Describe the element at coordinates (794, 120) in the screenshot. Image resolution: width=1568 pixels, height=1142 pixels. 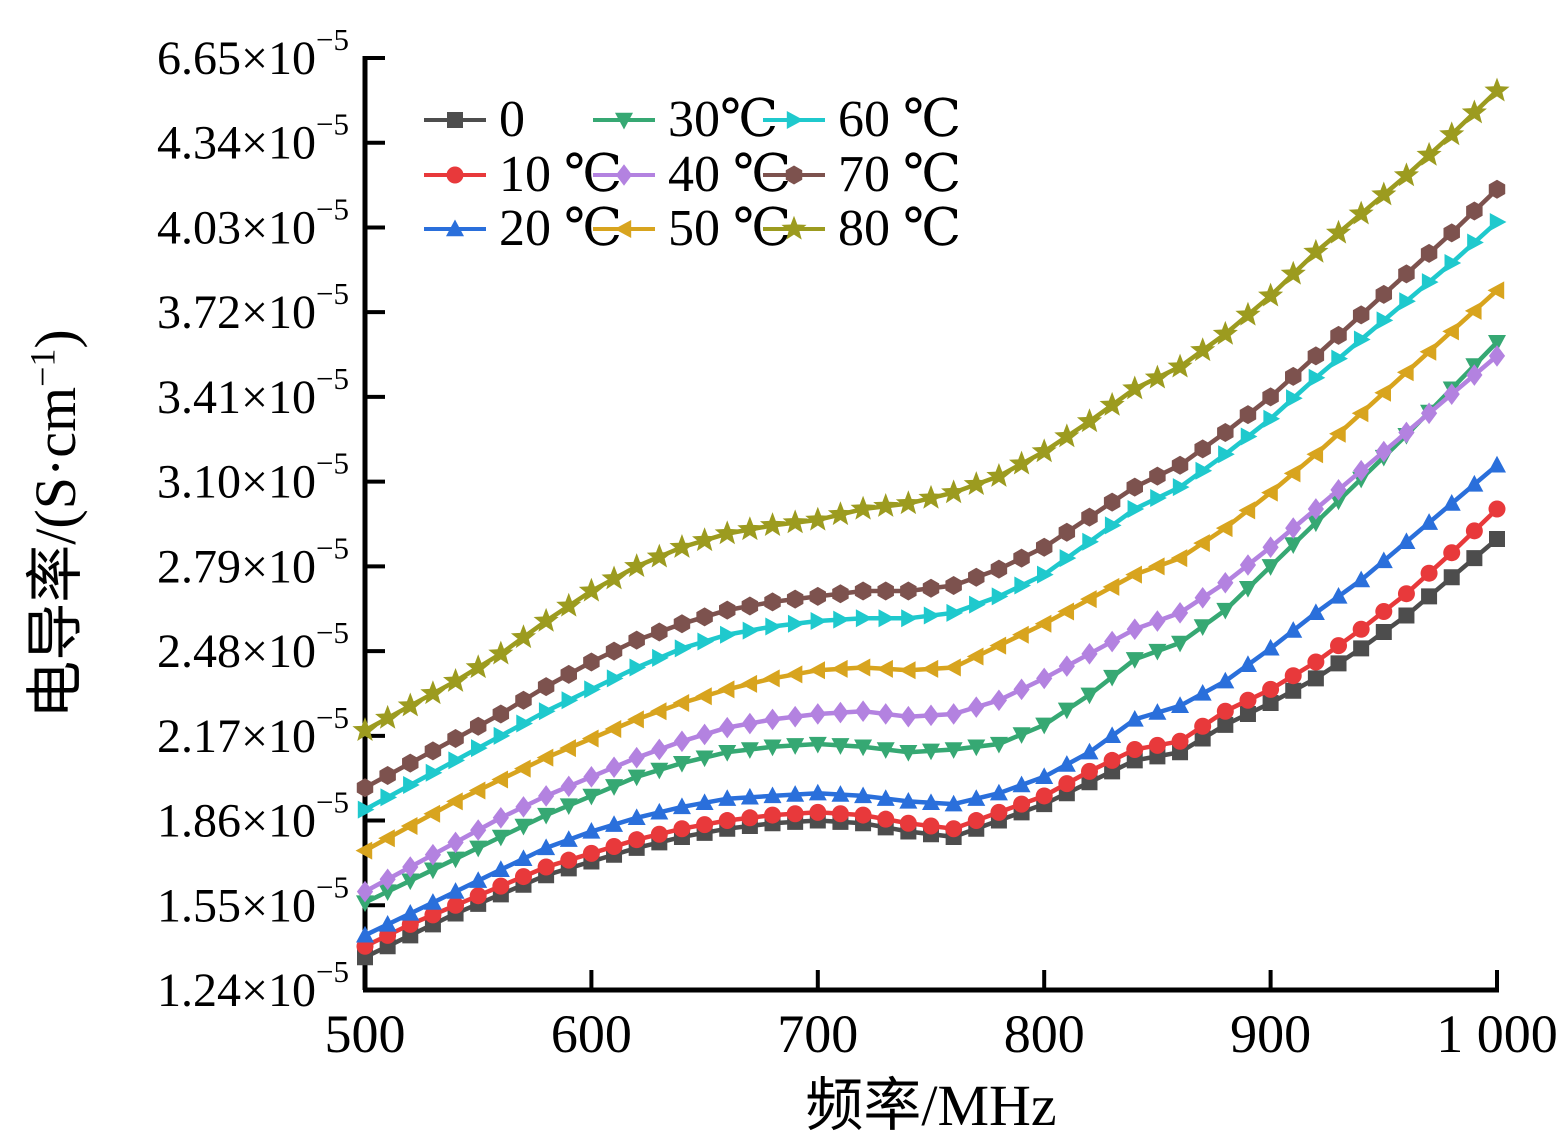
I see `legend-swatch-triangle-right` at that location.